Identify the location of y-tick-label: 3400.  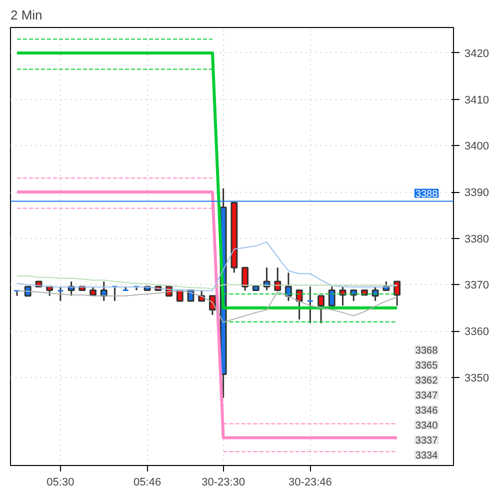
(476, 146).